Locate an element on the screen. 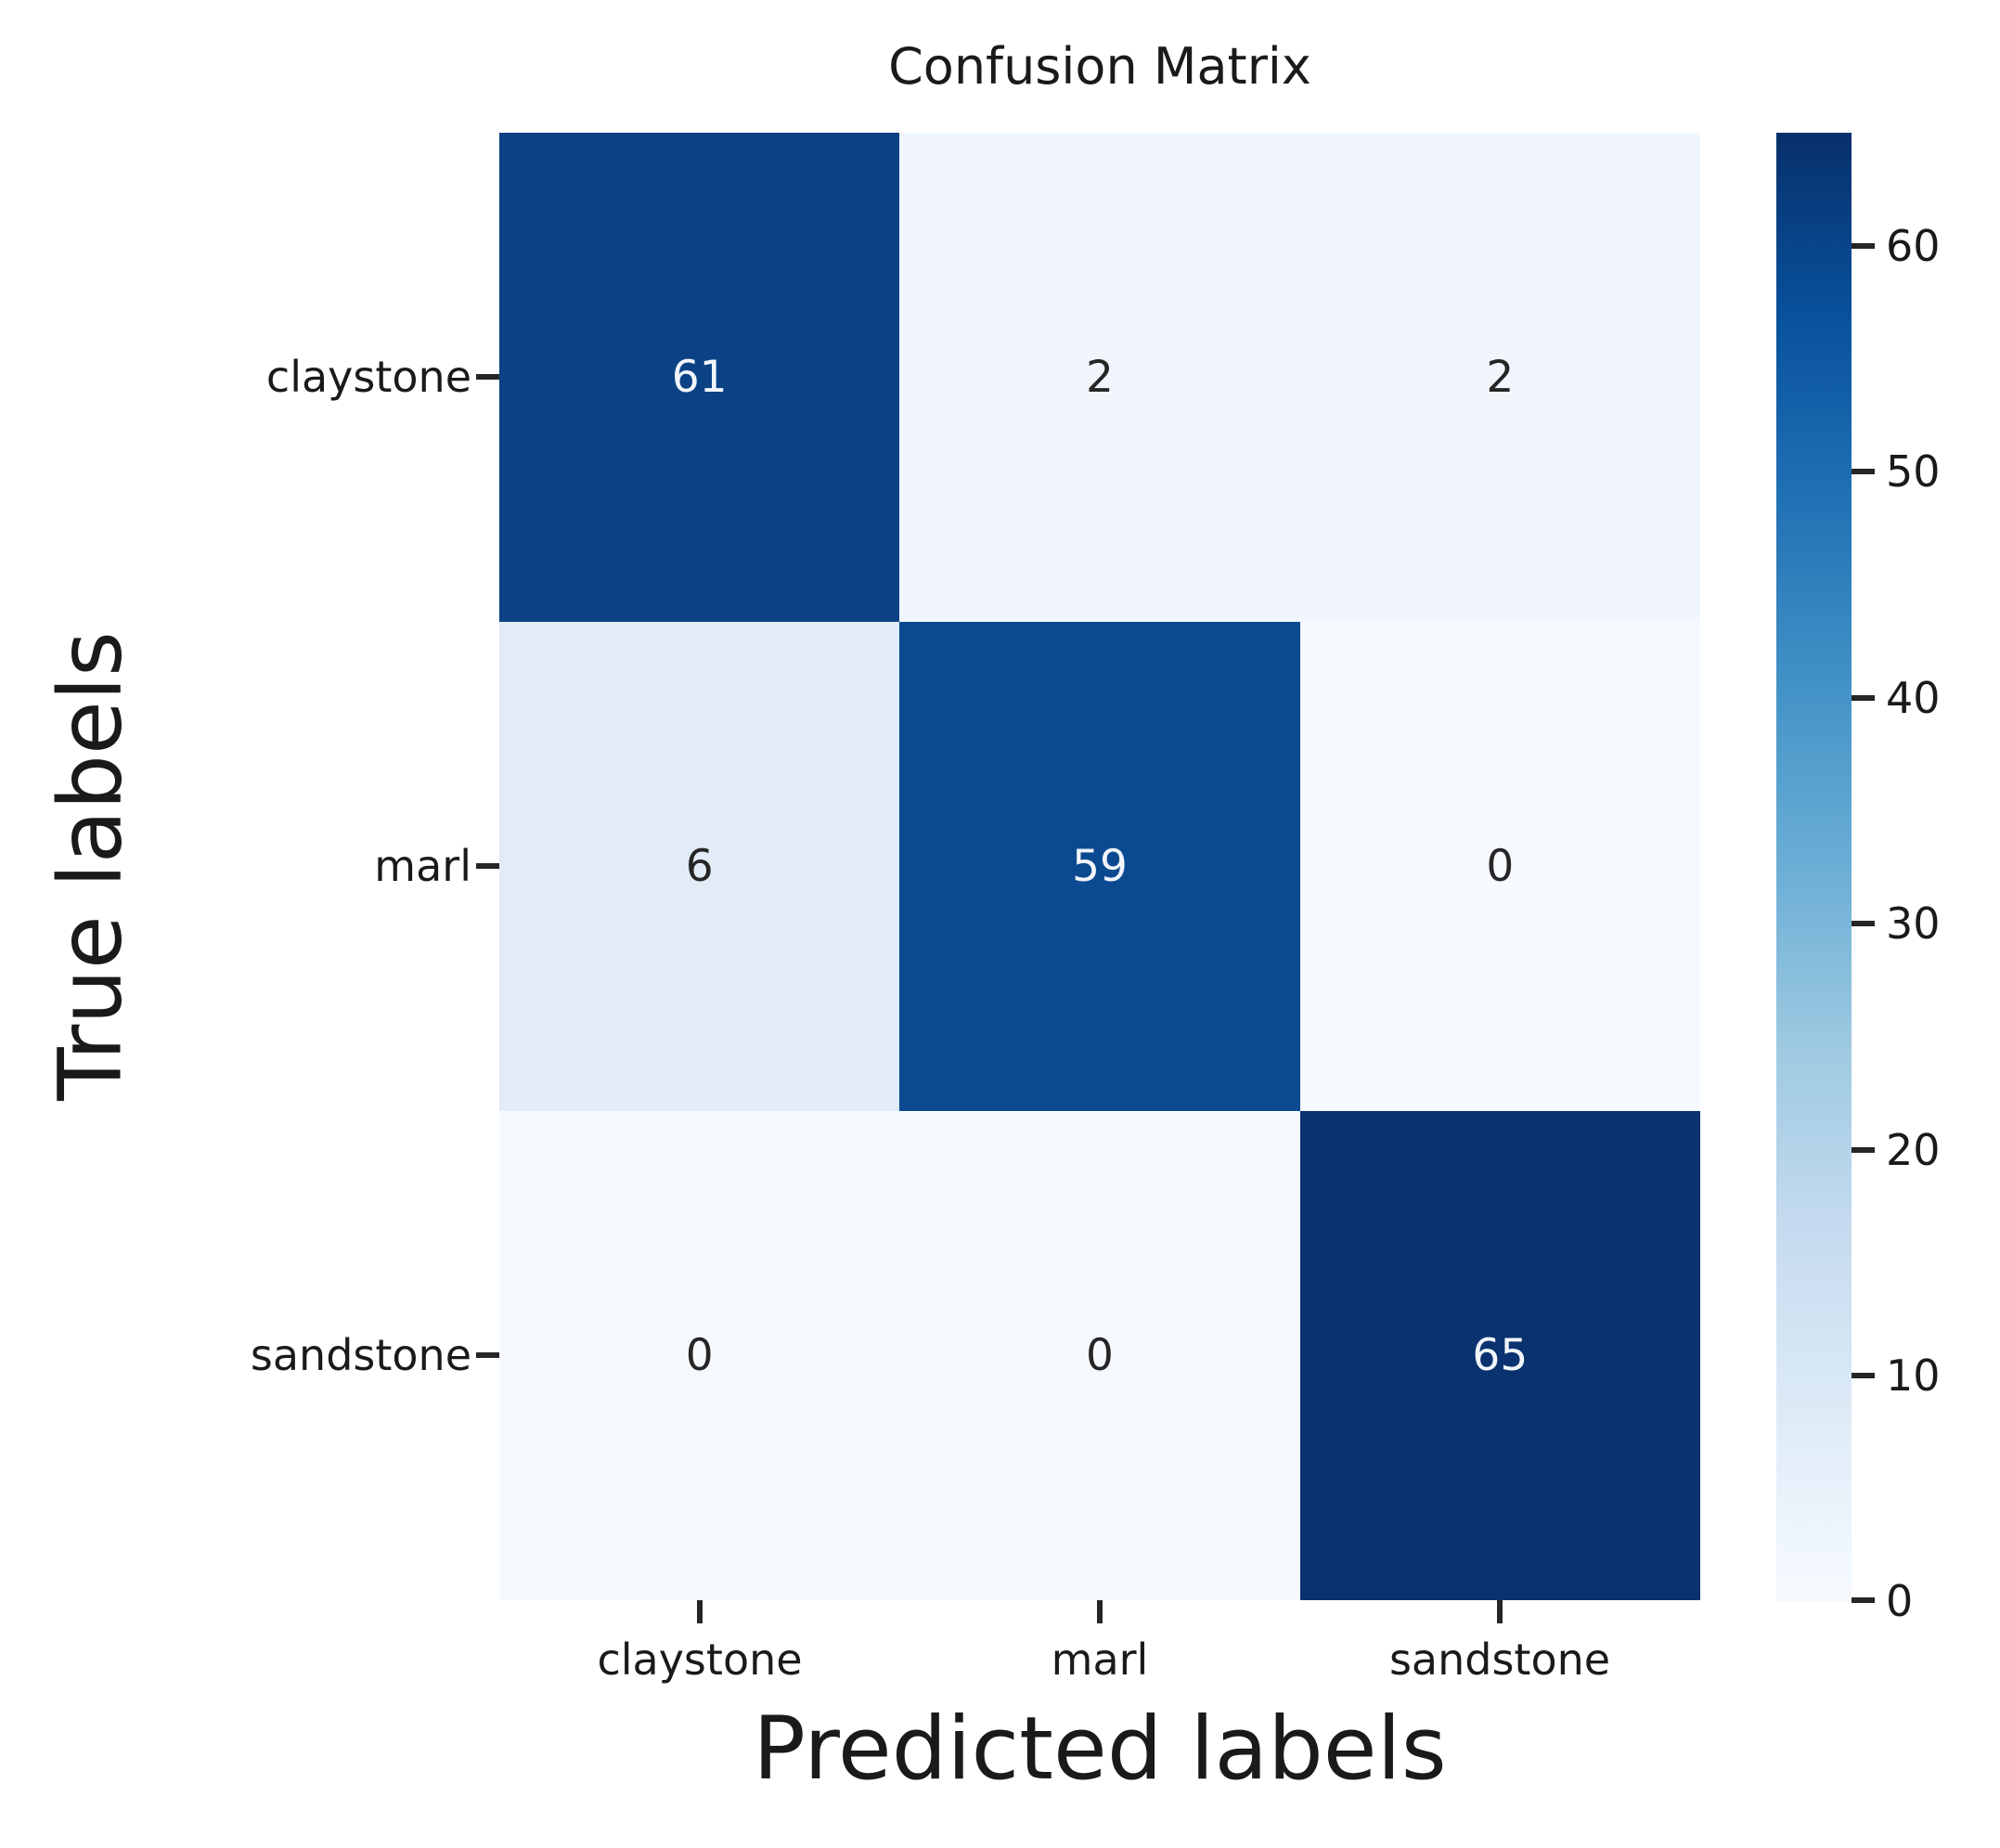 The image size is (2000, 1848). x-tick-label: sandstone is located at coordinates (1499, 1660).